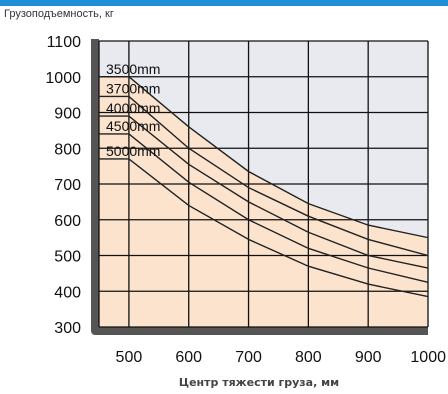 The height and width of the screenshot is (394, 448). Describe the element at coordinates (308, 357) in the screenshot. I see `x-tick-label: 800` at that location.